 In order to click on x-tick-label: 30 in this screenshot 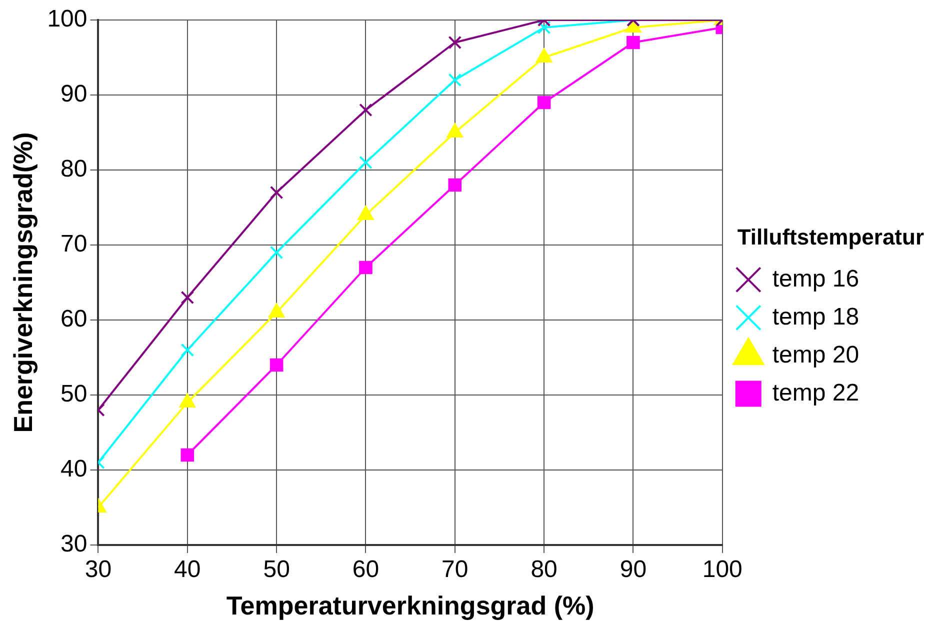, I will do `click(98, 570)`.